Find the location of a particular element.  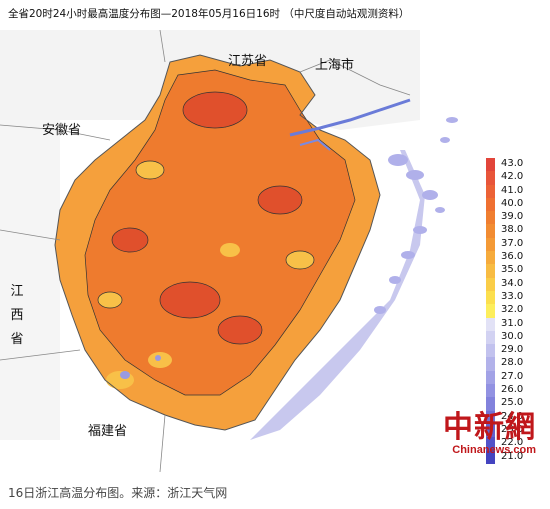

legend-item: 39.0 is located at coordinates (510, 218).